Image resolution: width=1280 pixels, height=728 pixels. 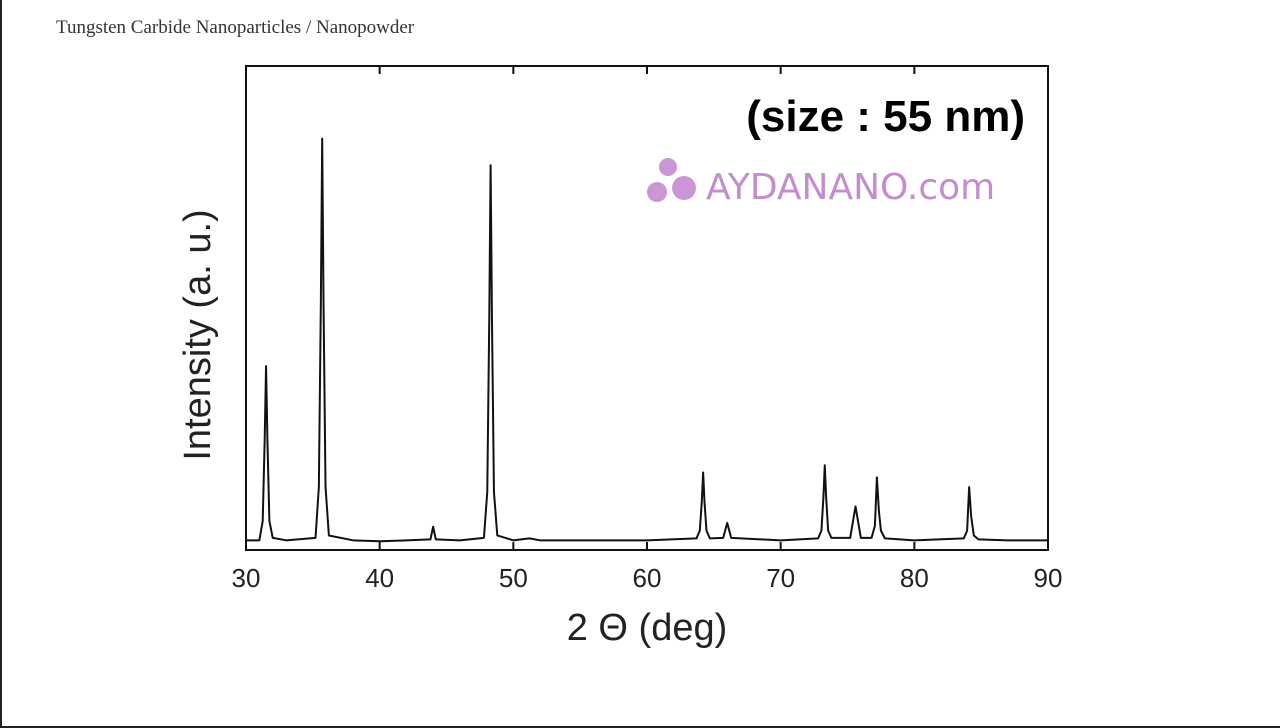 What do you see at coordinates (647, 628) in the screenshot?
I see `x-axis-label: 2 Θ (deg)` at bounding box center [647, 628].